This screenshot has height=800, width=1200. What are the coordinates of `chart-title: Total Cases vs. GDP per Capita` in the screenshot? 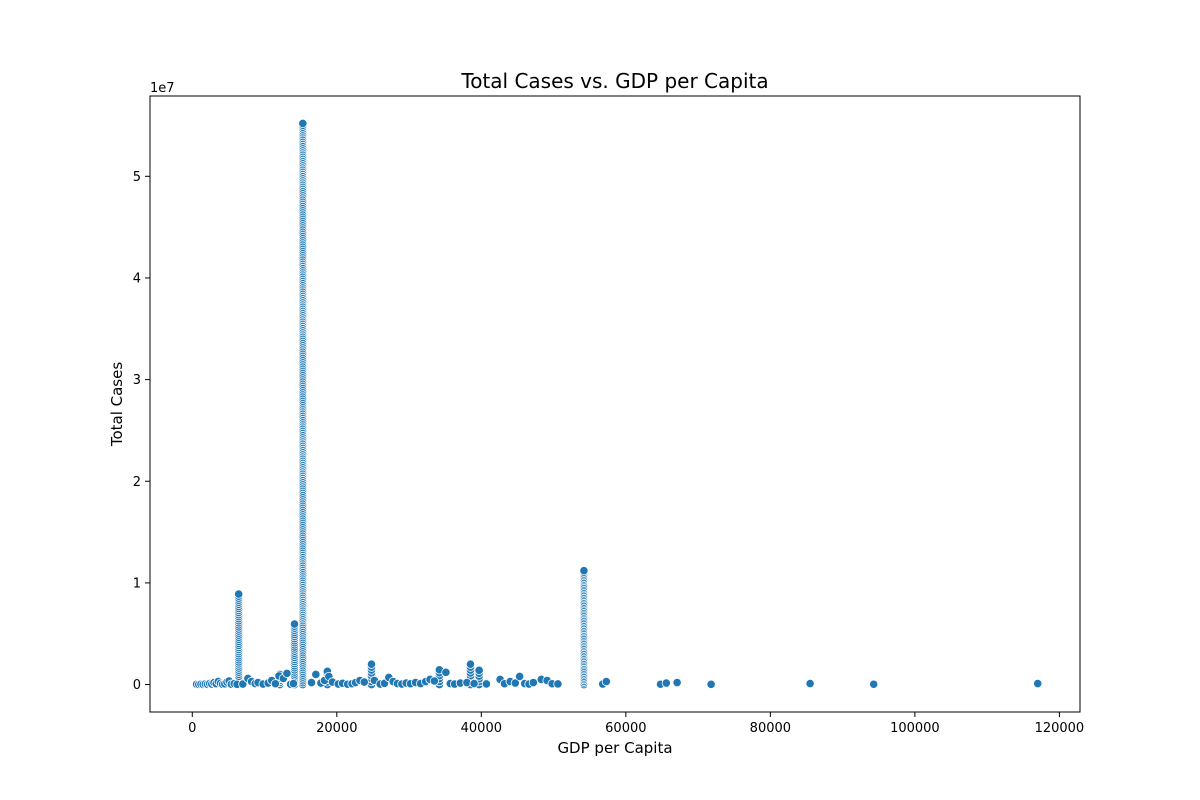 It's located at (614, 81).